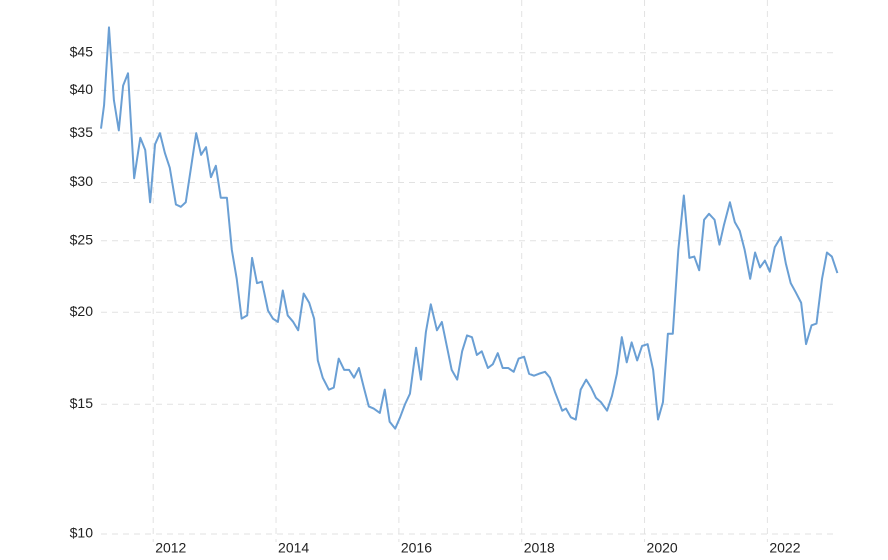 Image resolution: width=888 pixels, height=560 pixels. I want to click on y-tick-label: $15, so click(82, 403).